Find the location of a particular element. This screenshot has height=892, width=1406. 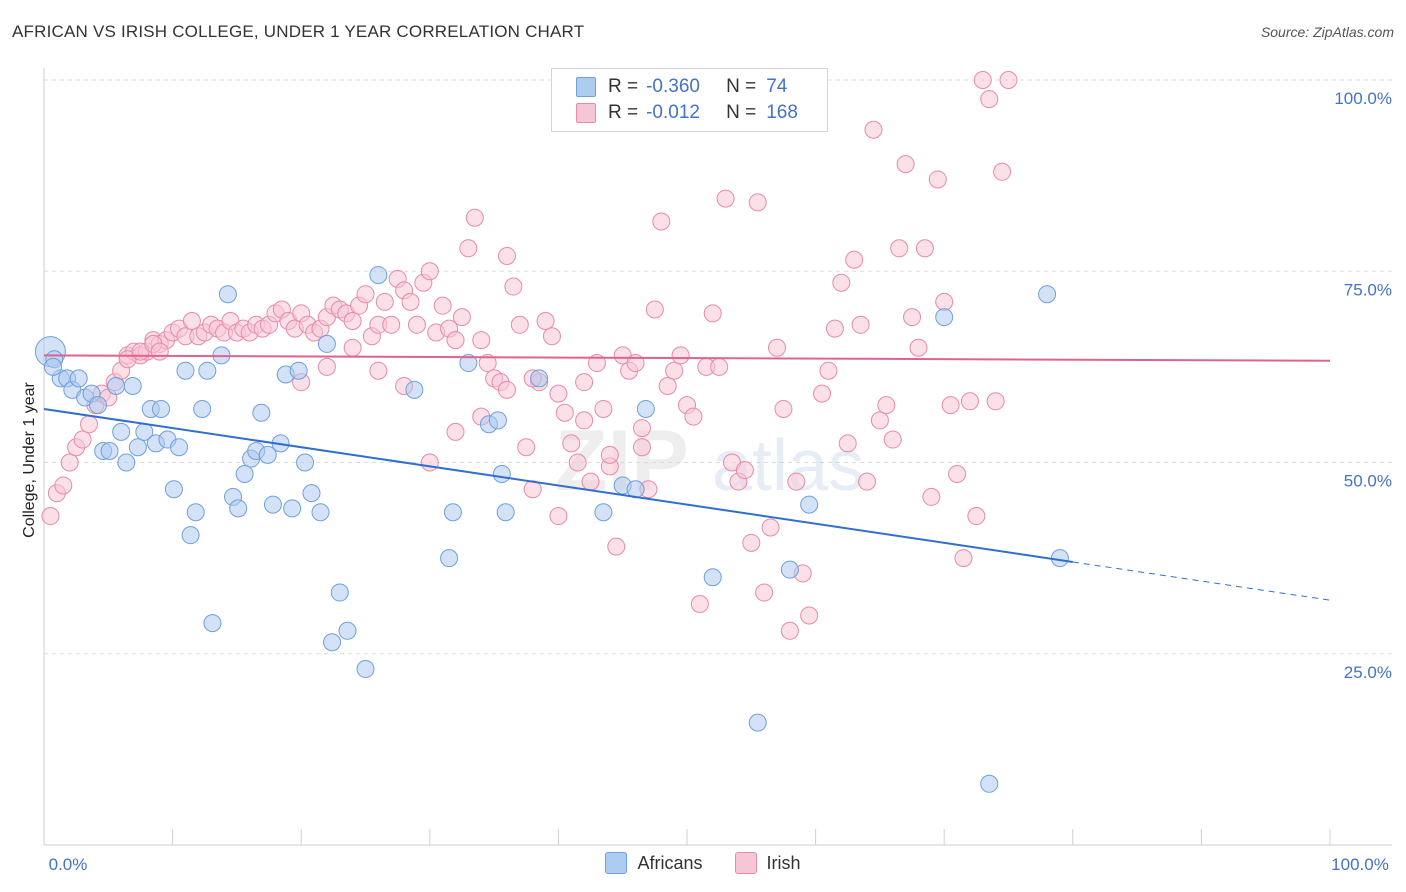

stats-legend: R = -0.360 N = 74 R = -0.012 N = 168 is located at coordinates (689, 100).